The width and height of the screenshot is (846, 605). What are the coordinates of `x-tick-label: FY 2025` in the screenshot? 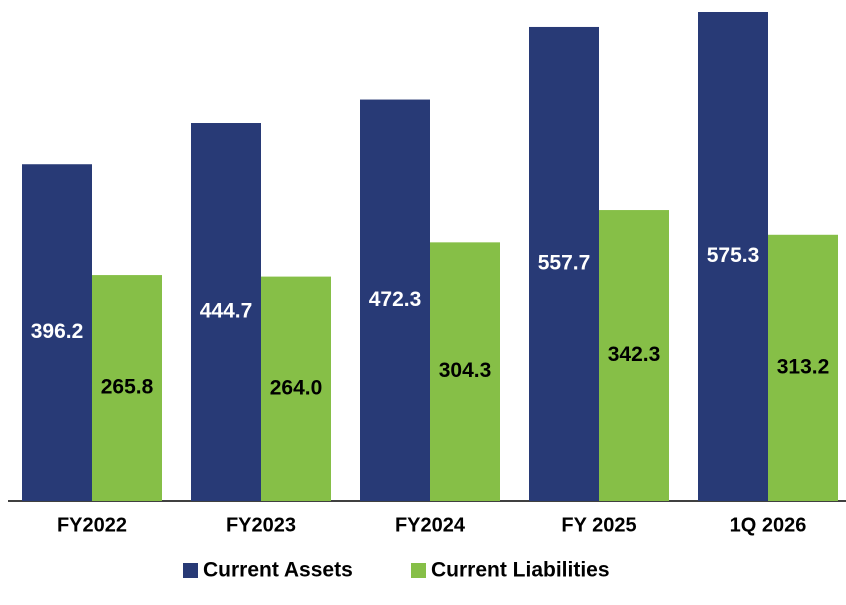 It's located at (598, 525).